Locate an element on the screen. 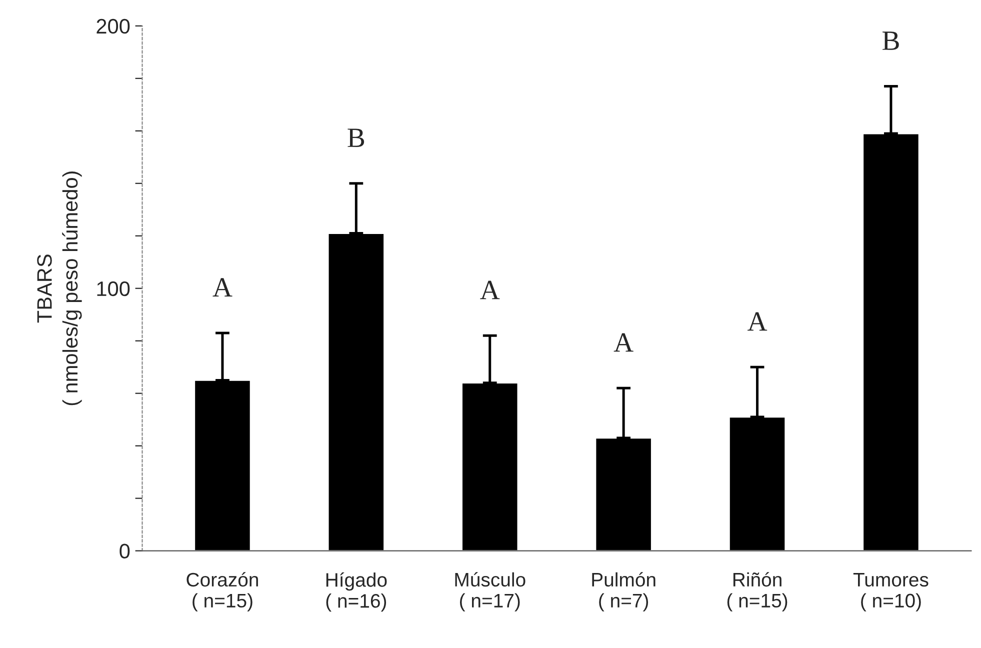  x-tick-label: Hígado ( n=16) is located at coordinates (356, 592).